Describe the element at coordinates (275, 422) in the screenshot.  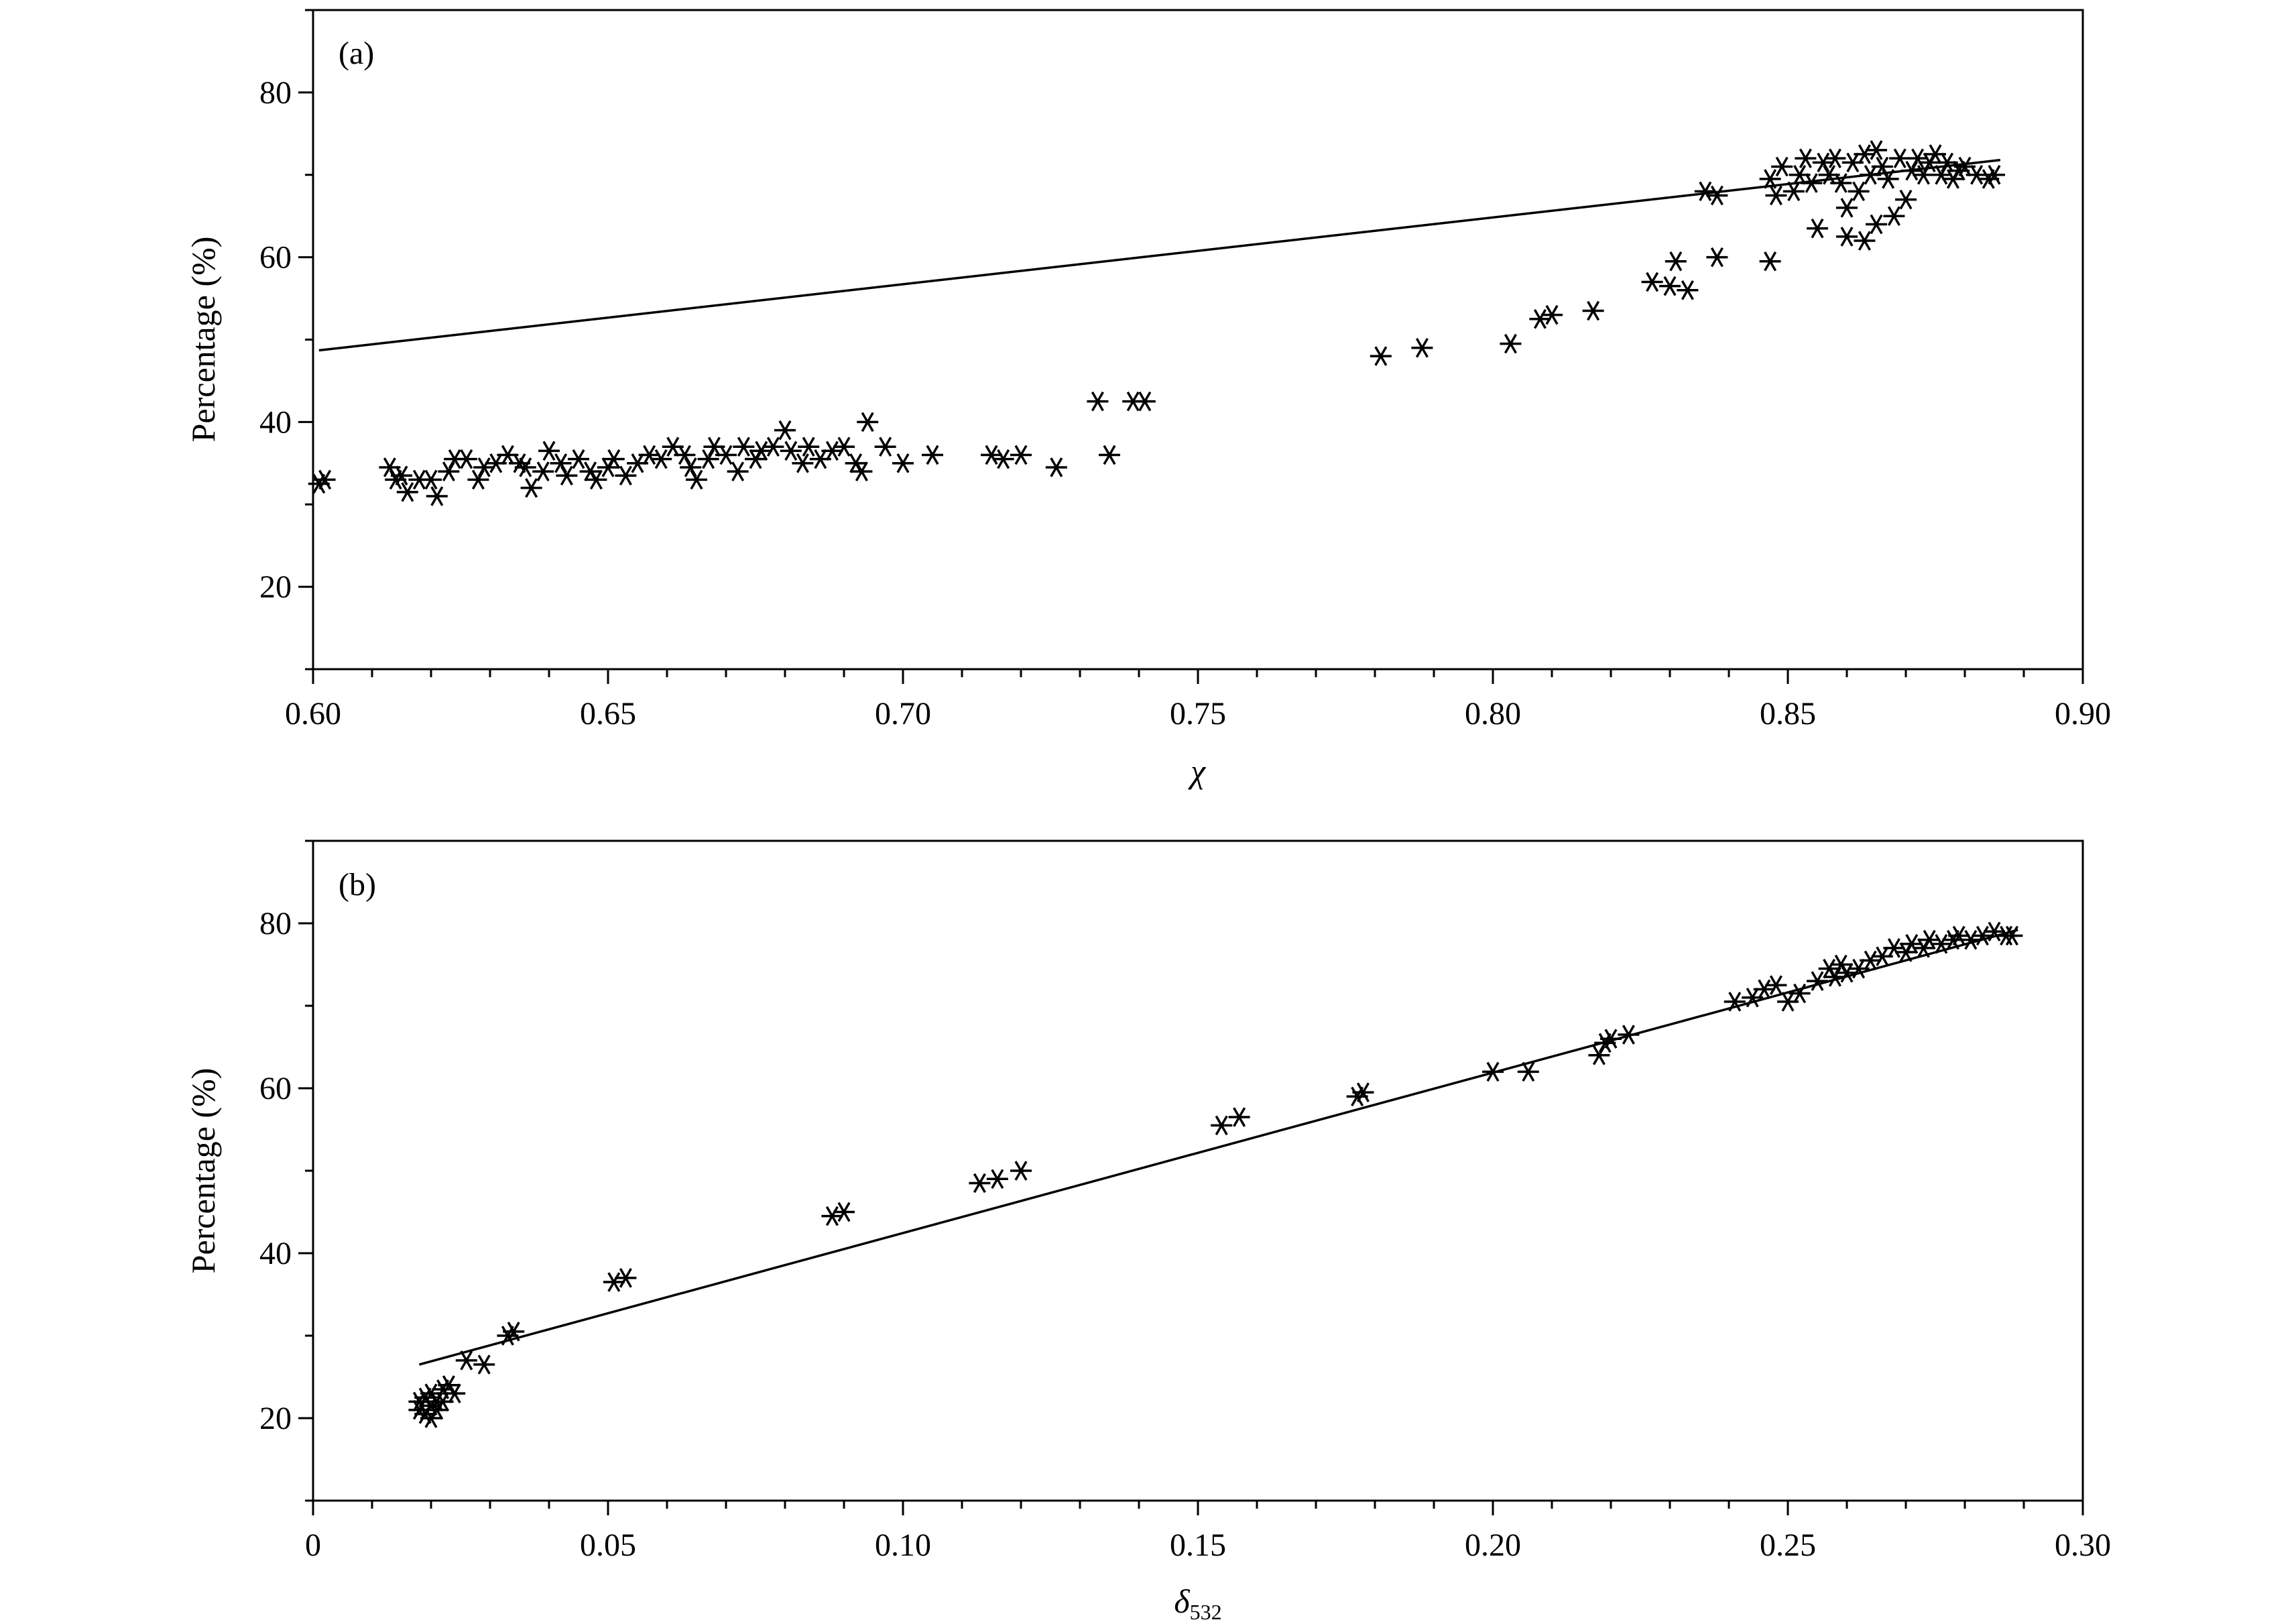
I see `y-tick-label: 40` at that location.